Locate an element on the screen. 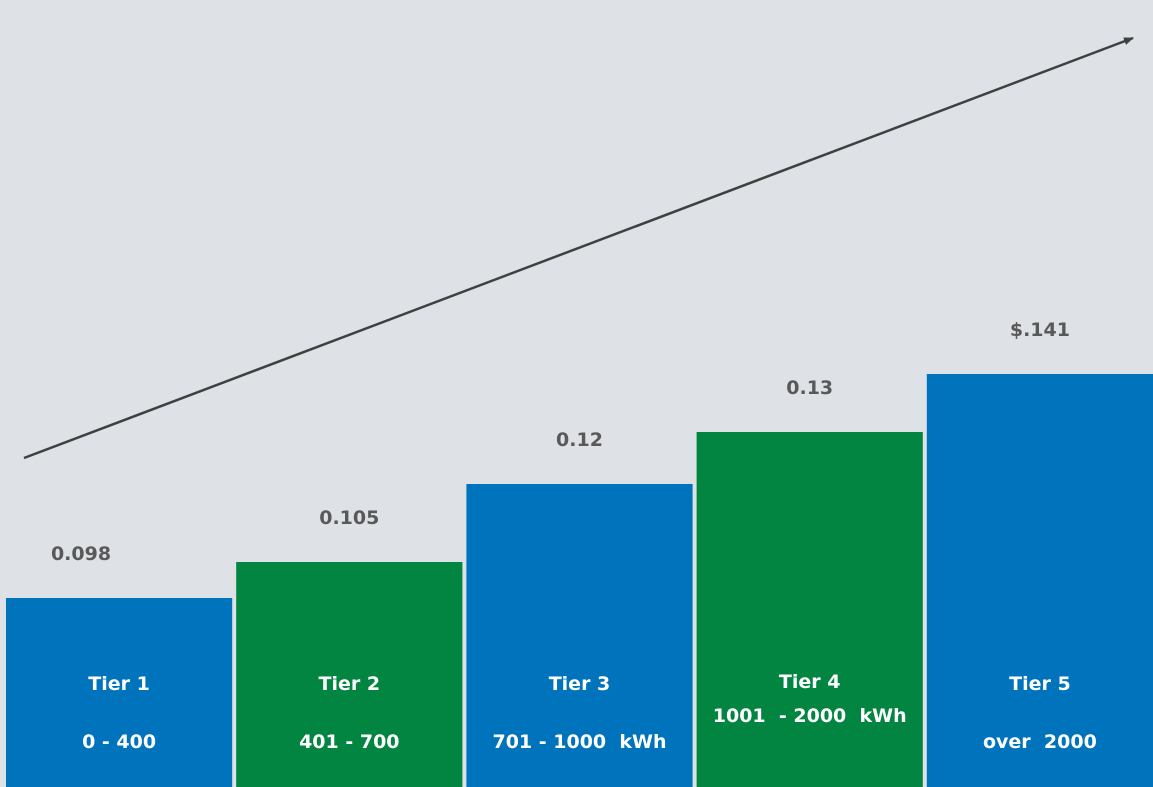 The image size is (1153, 787). tier-name-2: Tier 2 is located at coordinates (350, 684).